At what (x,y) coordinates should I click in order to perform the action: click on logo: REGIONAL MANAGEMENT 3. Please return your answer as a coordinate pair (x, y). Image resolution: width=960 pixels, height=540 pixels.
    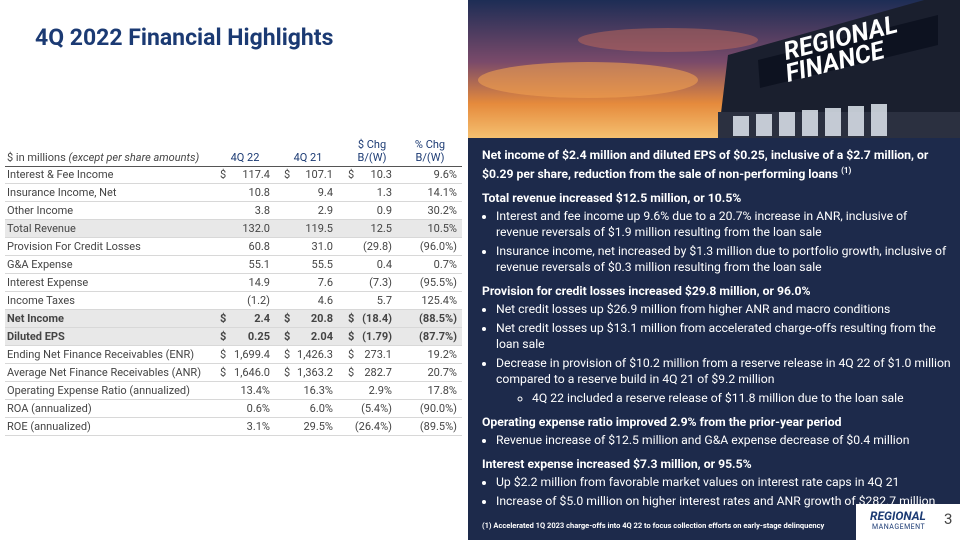
    Looking at the image, I should click on (908, 522).